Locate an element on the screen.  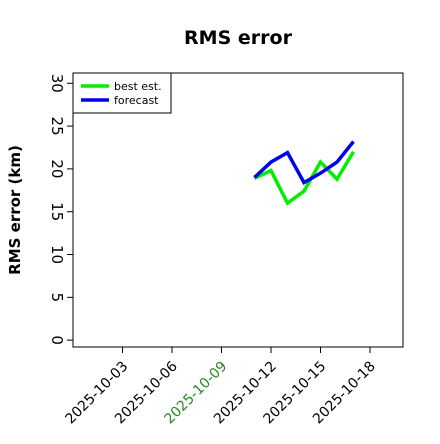
y-tick-label: 10 is located at coordinates (57, 254).